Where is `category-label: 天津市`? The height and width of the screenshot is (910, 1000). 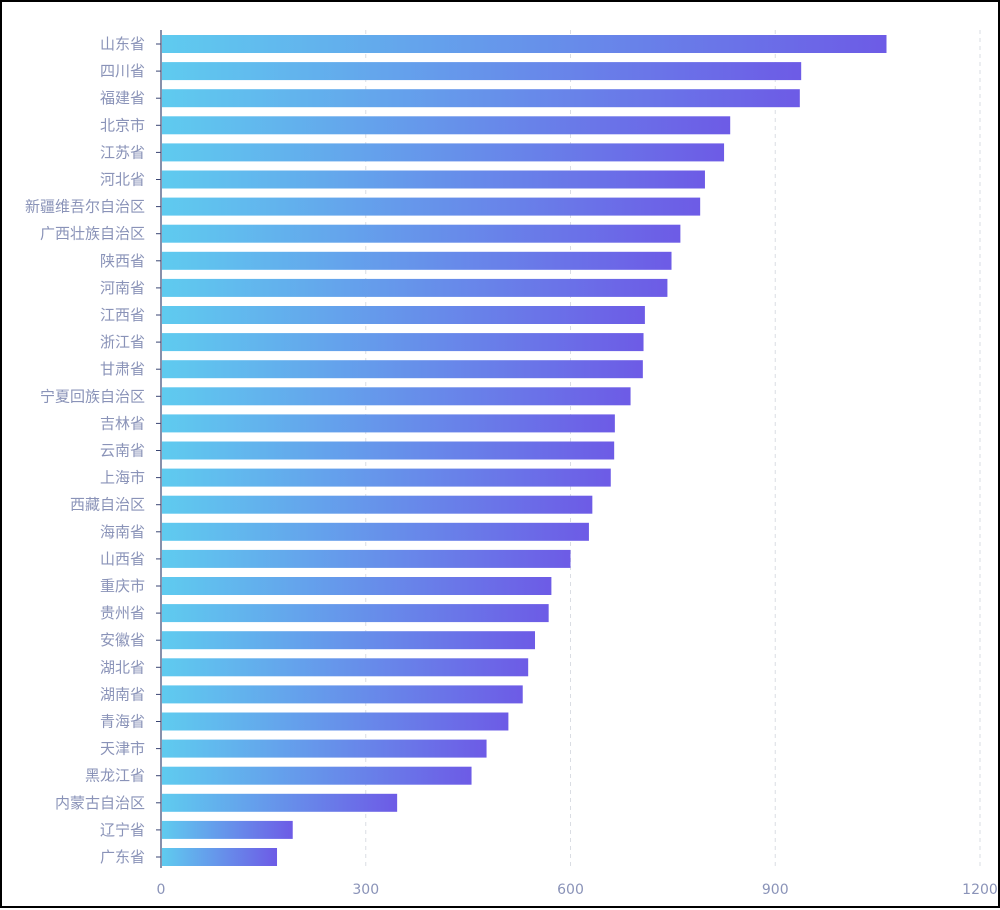 category-label: 天津市 is located at coordinates (122, 749).